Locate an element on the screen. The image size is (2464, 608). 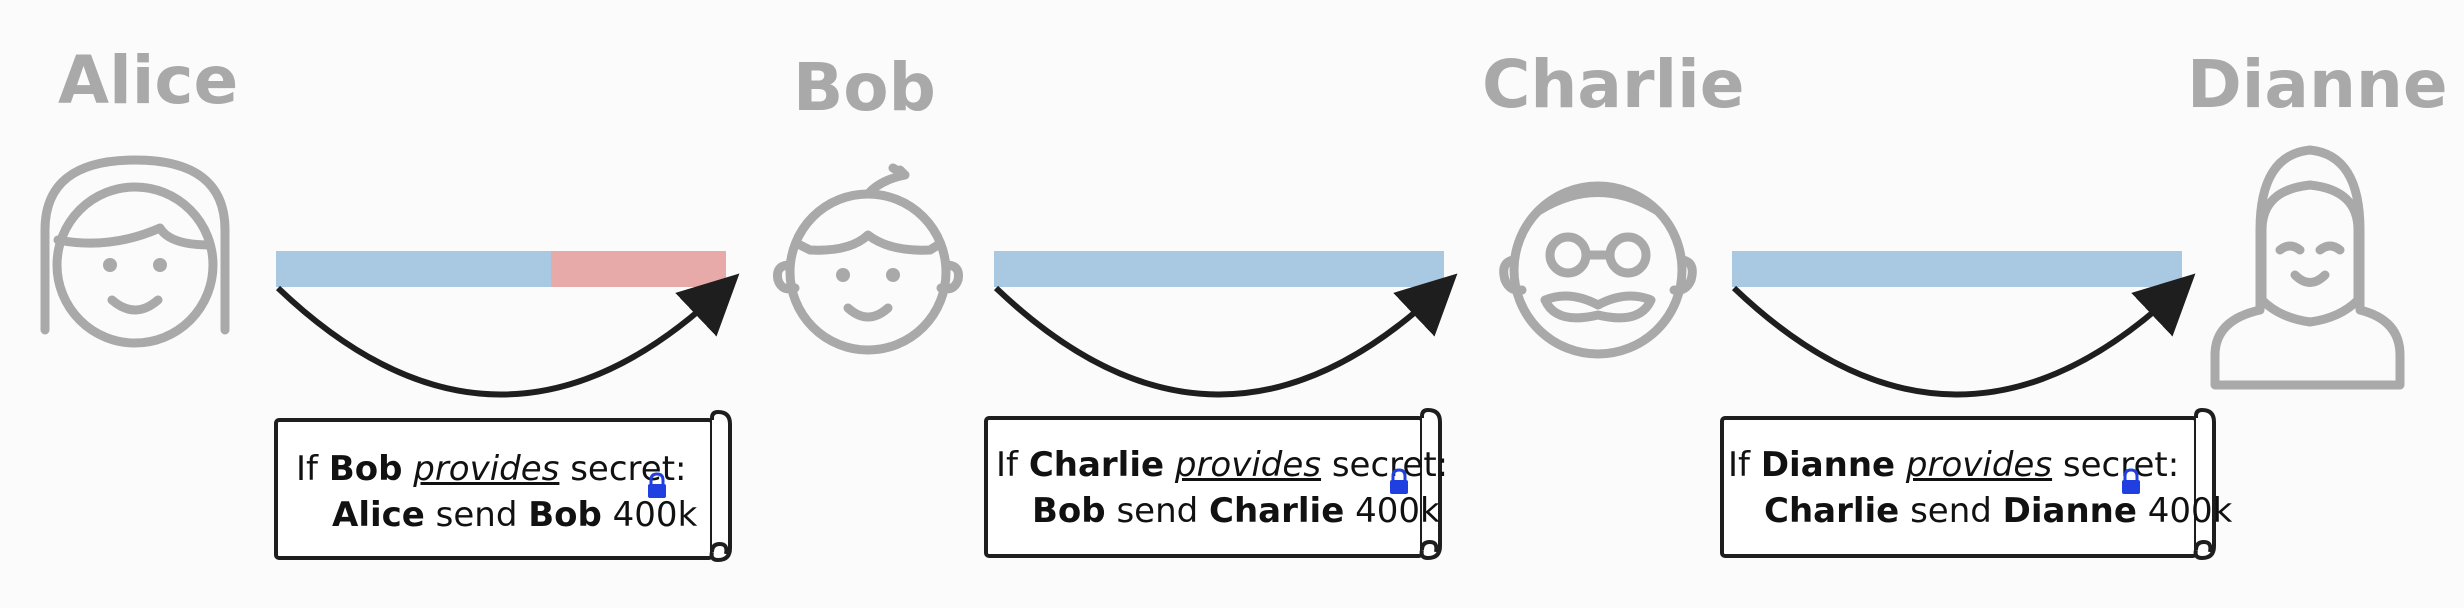
old-man-icon is located at coordinates (1598, 270).